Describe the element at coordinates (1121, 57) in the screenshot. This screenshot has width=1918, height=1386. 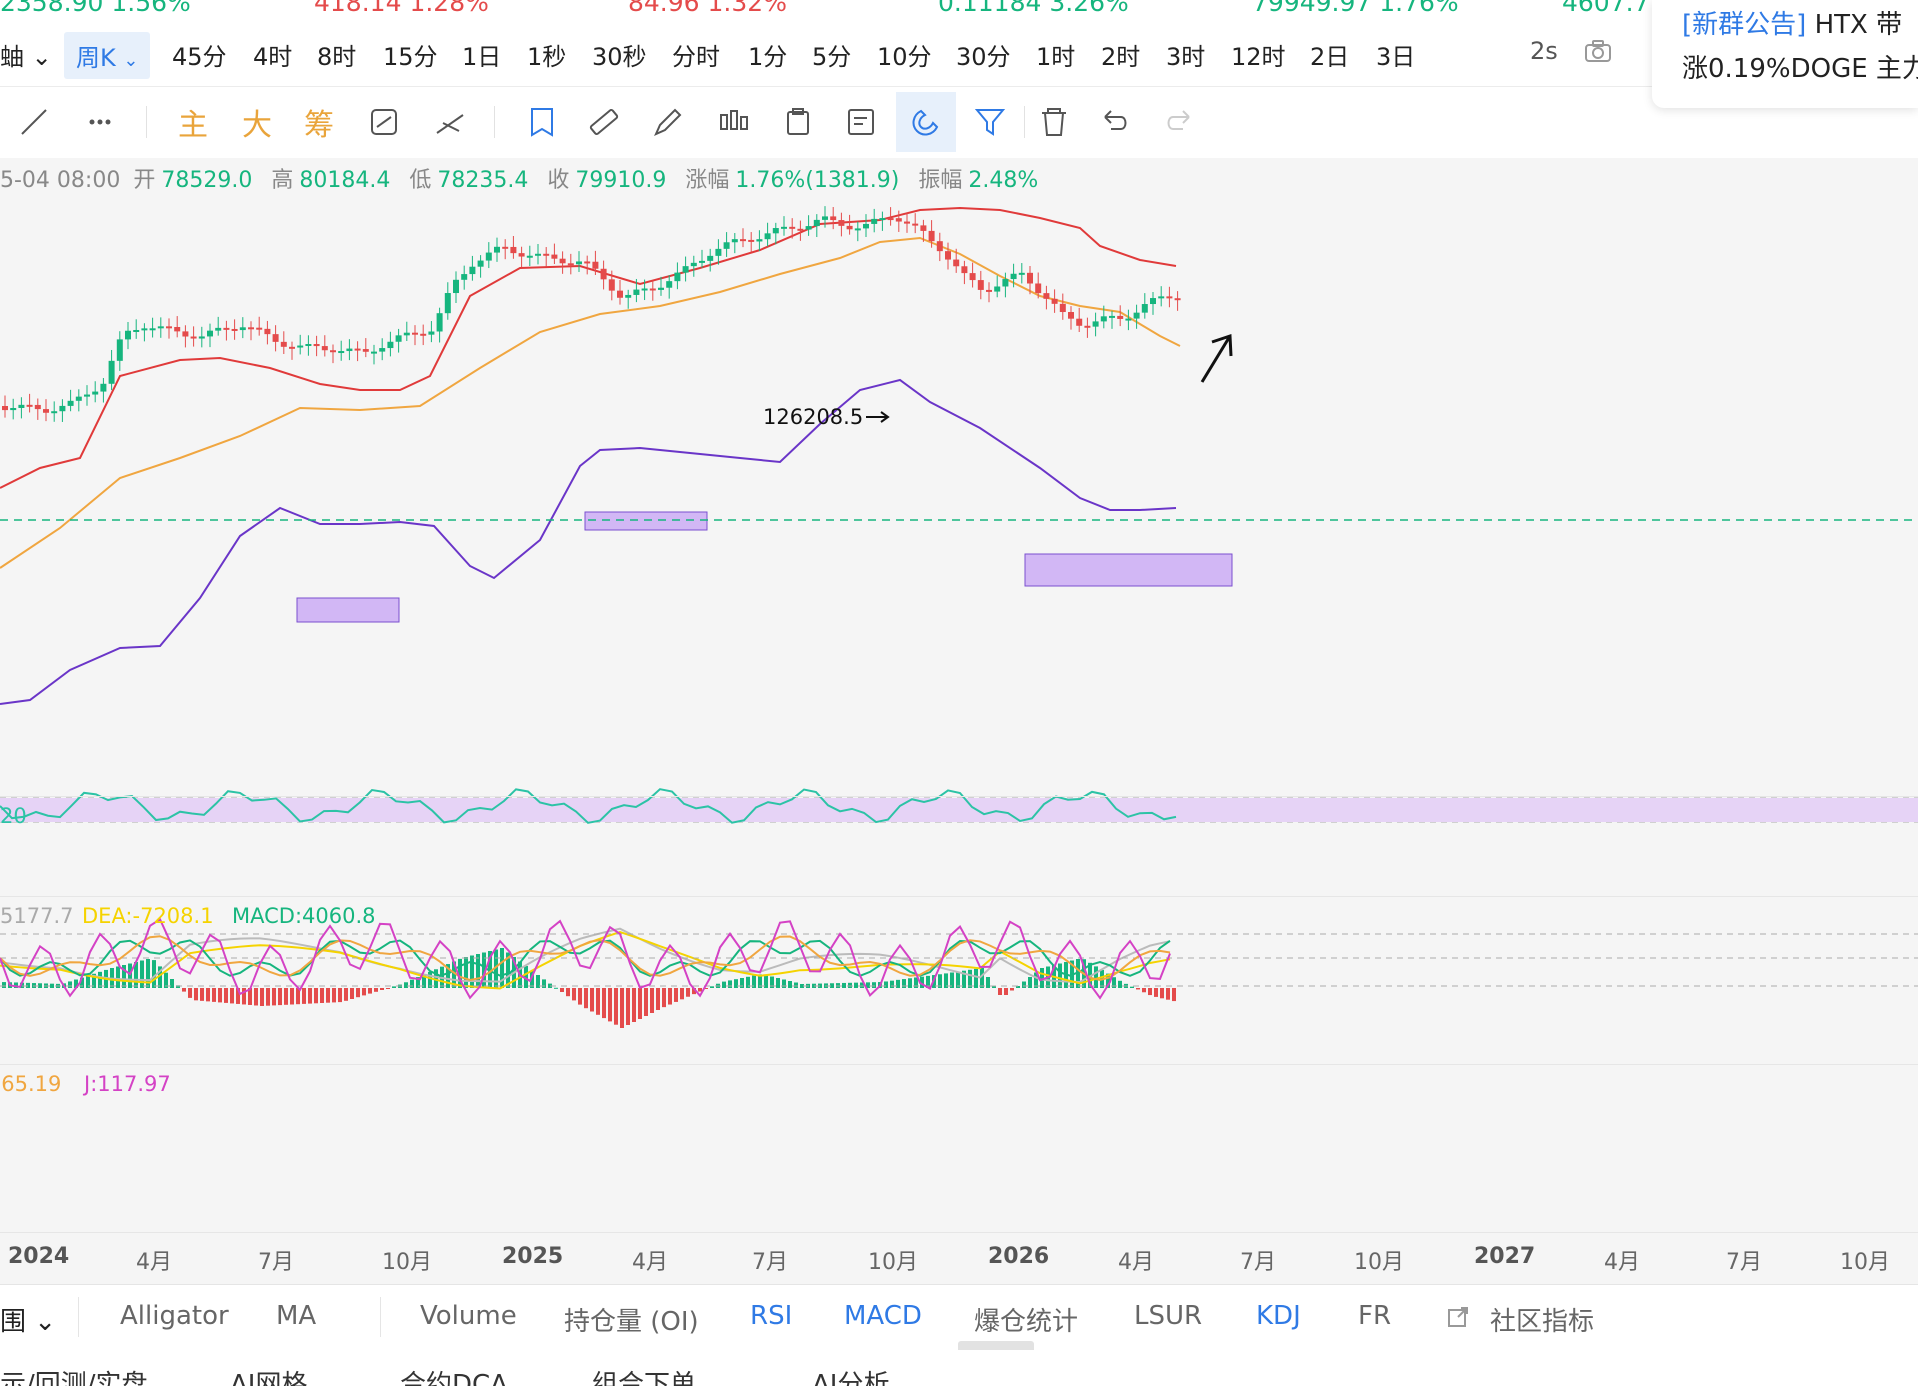
I see `timeframe-2h: 2时` at that location.